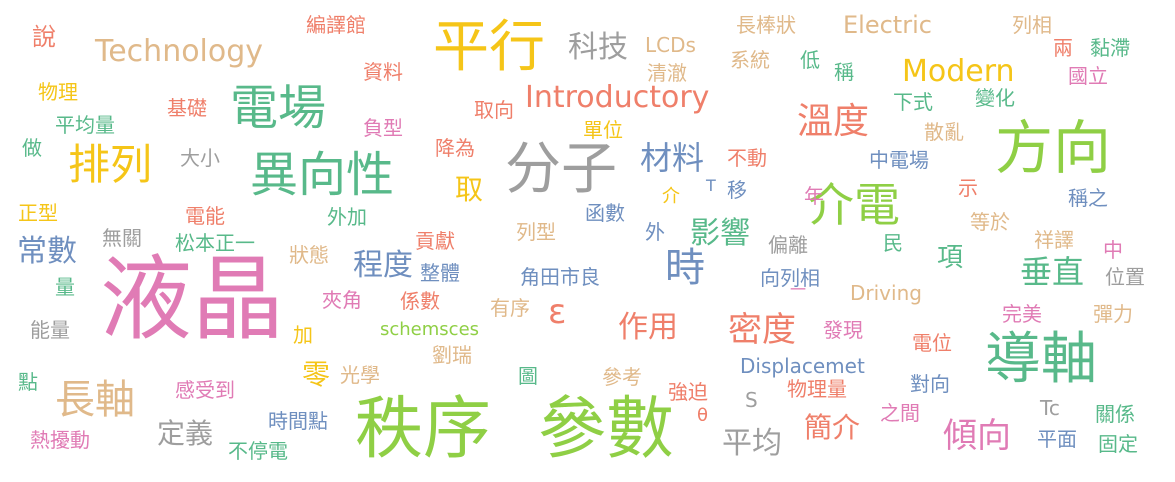 The height and width of the screenshot is (482, 1175). What do you see at coordinates (766, 25) in the screenshot?
I see `cloud-word: 長棒狀` at bounding box center [766, 25].